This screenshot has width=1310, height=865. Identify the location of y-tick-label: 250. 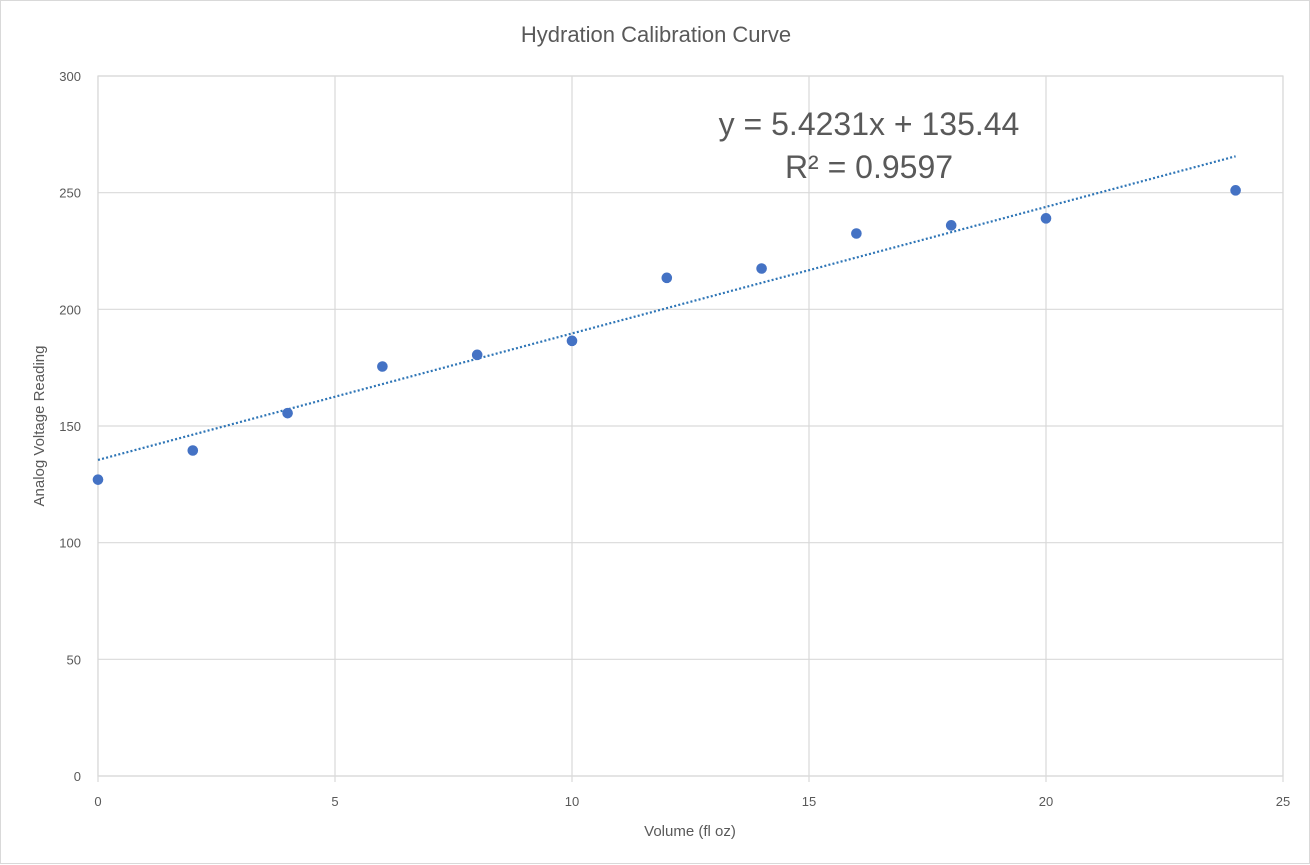
(70, 193).